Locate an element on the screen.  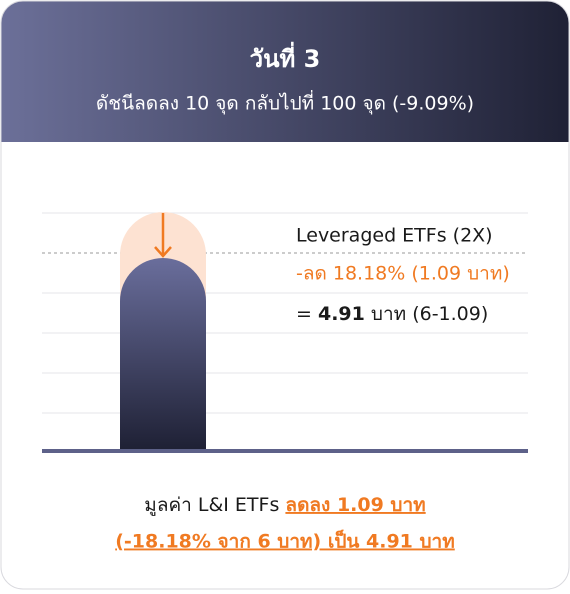
result-value: 4.91 is located at coordinates (341, 314).